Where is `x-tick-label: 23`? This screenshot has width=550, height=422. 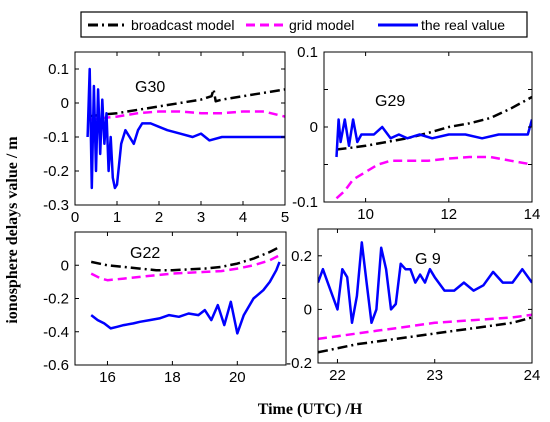 x-tick-label: 23 is located at coordinates (434, 375).